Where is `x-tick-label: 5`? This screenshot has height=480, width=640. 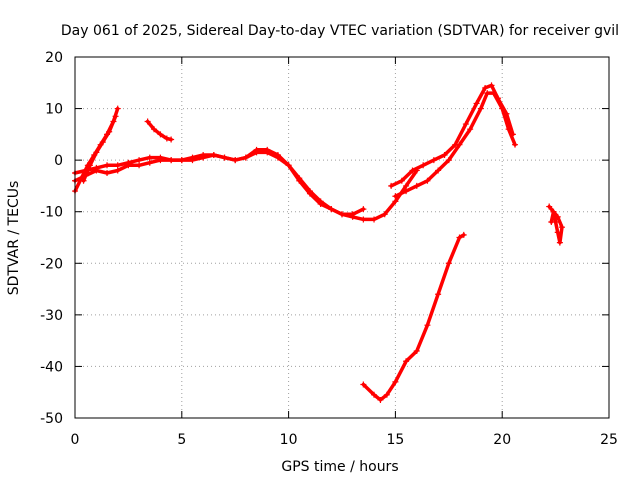
x-tick-label: 5 is located at coordinates (181, 440).